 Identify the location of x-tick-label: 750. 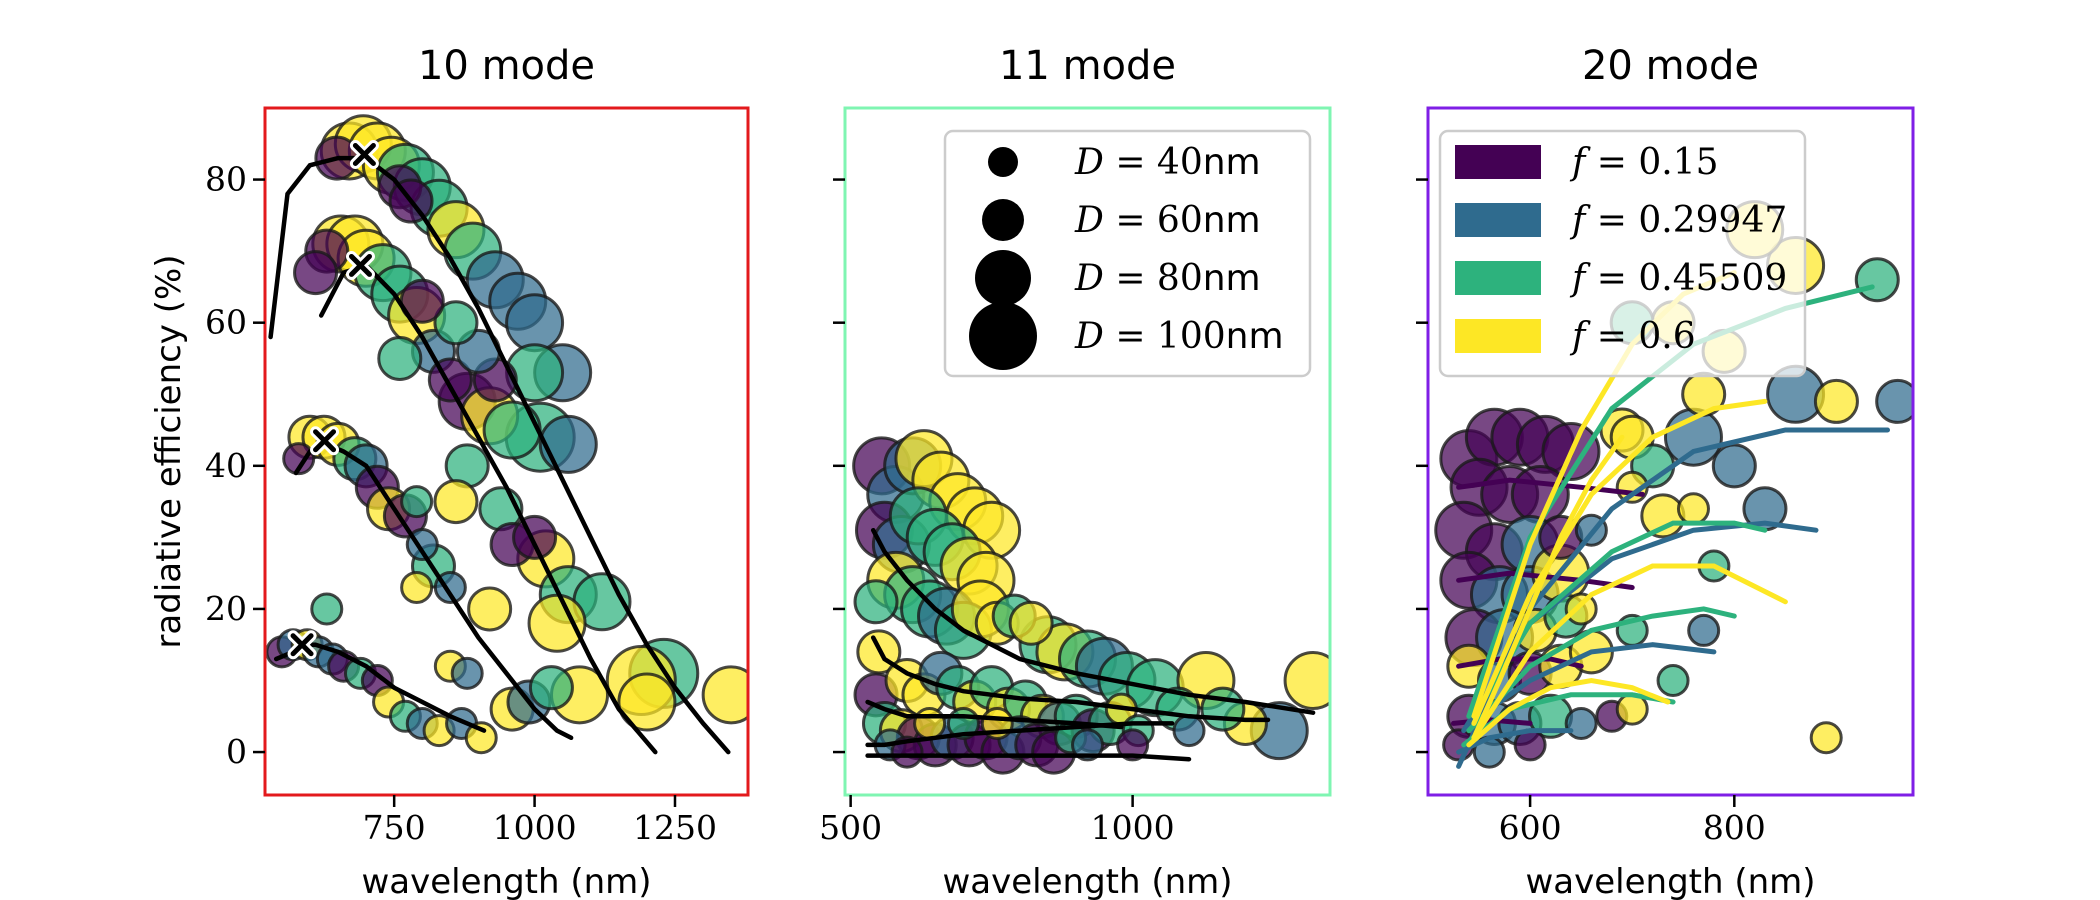
(394, 827).